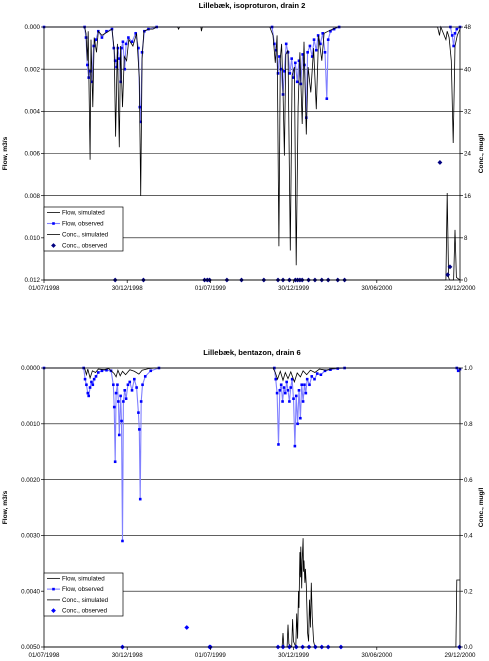  Describe the element at coordinates (33, 280) in the screenshot. I see `y-tick-label: 0.012` at that location.